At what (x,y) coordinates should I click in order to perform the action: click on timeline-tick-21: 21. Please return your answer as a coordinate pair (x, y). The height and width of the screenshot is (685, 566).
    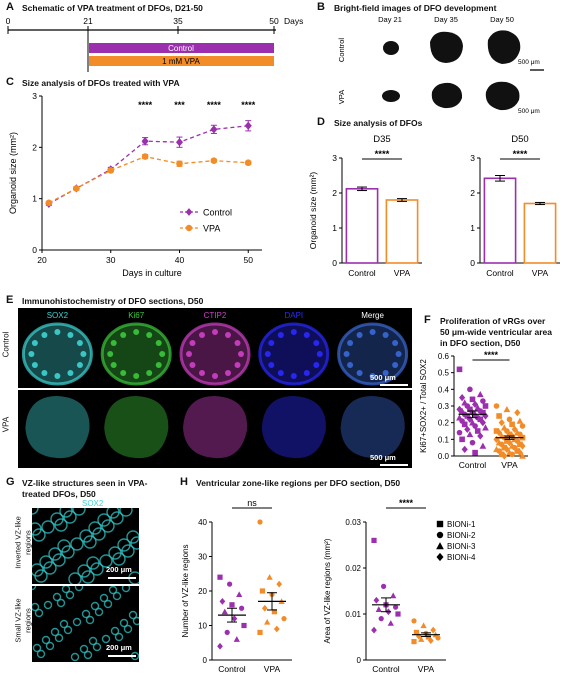
    Looking at the image, I should click on (88, 21).